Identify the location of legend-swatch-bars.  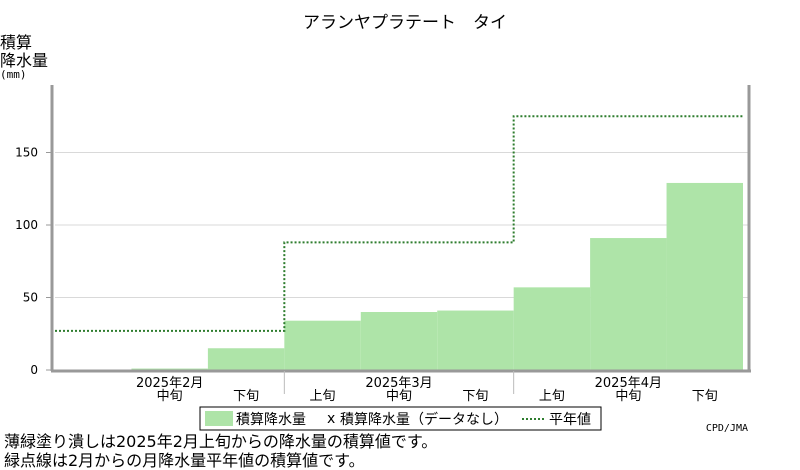
(219, 418).